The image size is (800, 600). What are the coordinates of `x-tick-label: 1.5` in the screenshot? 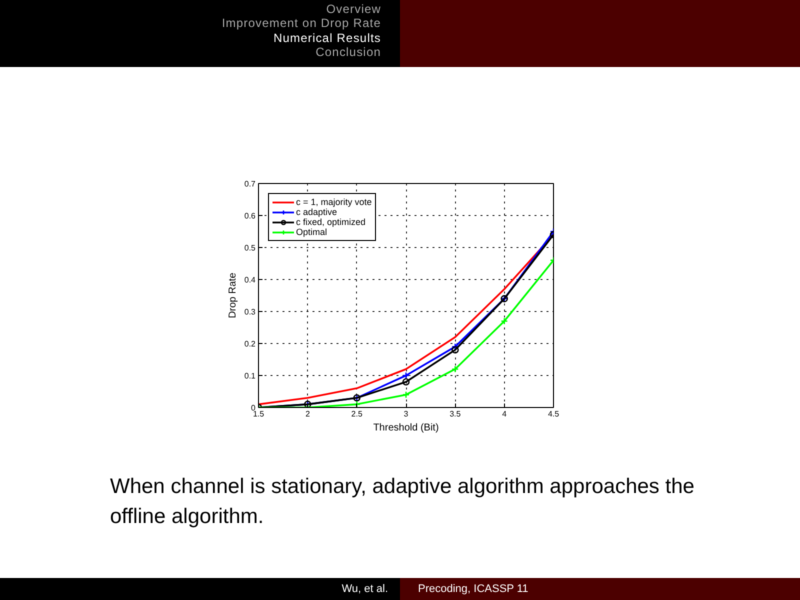 It's located at (258, 414).